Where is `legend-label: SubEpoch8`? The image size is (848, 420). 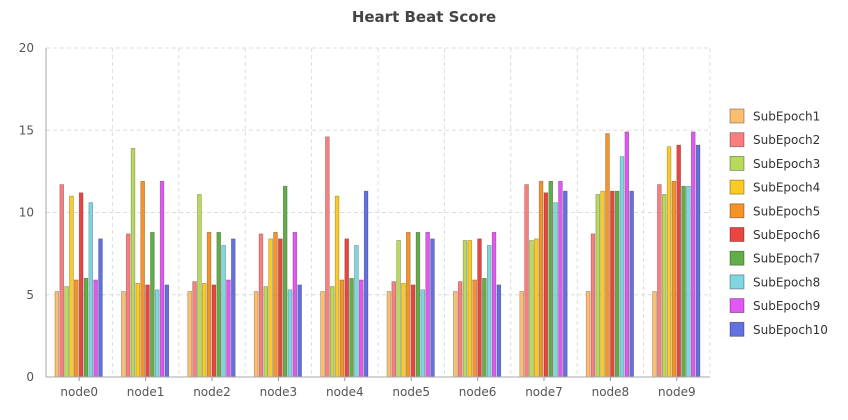
legend-label: SubEpoch8 is located at coordinates (786, 282).